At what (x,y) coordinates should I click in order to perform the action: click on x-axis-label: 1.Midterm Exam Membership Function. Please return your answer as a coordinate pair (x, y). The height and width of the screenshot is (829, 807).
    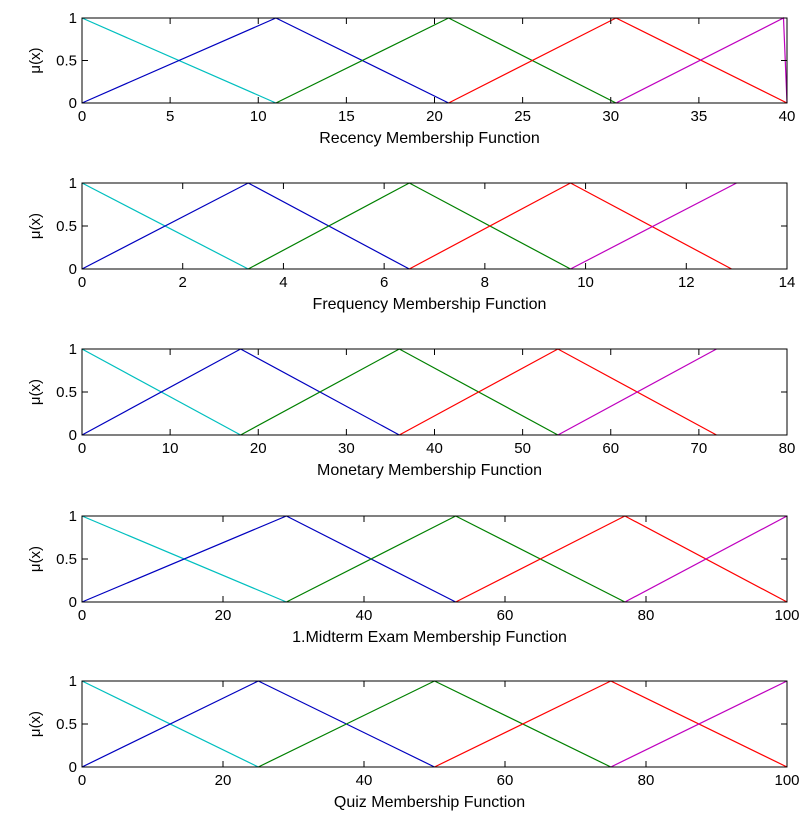
    Looking at the image, I should click on (429, 637).